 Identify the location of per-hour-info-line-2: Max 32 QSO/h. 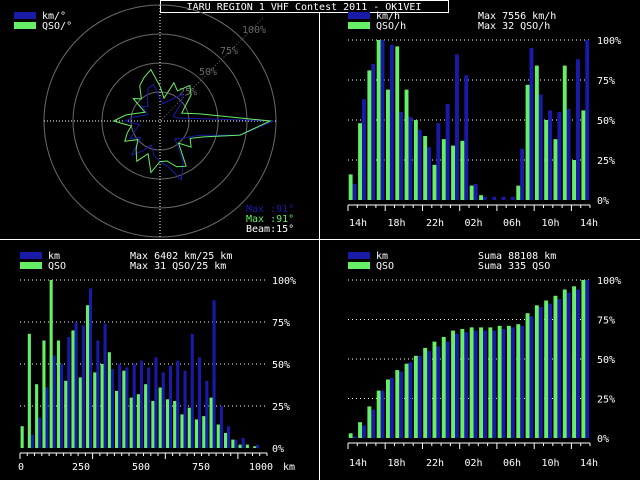
(514, 26).